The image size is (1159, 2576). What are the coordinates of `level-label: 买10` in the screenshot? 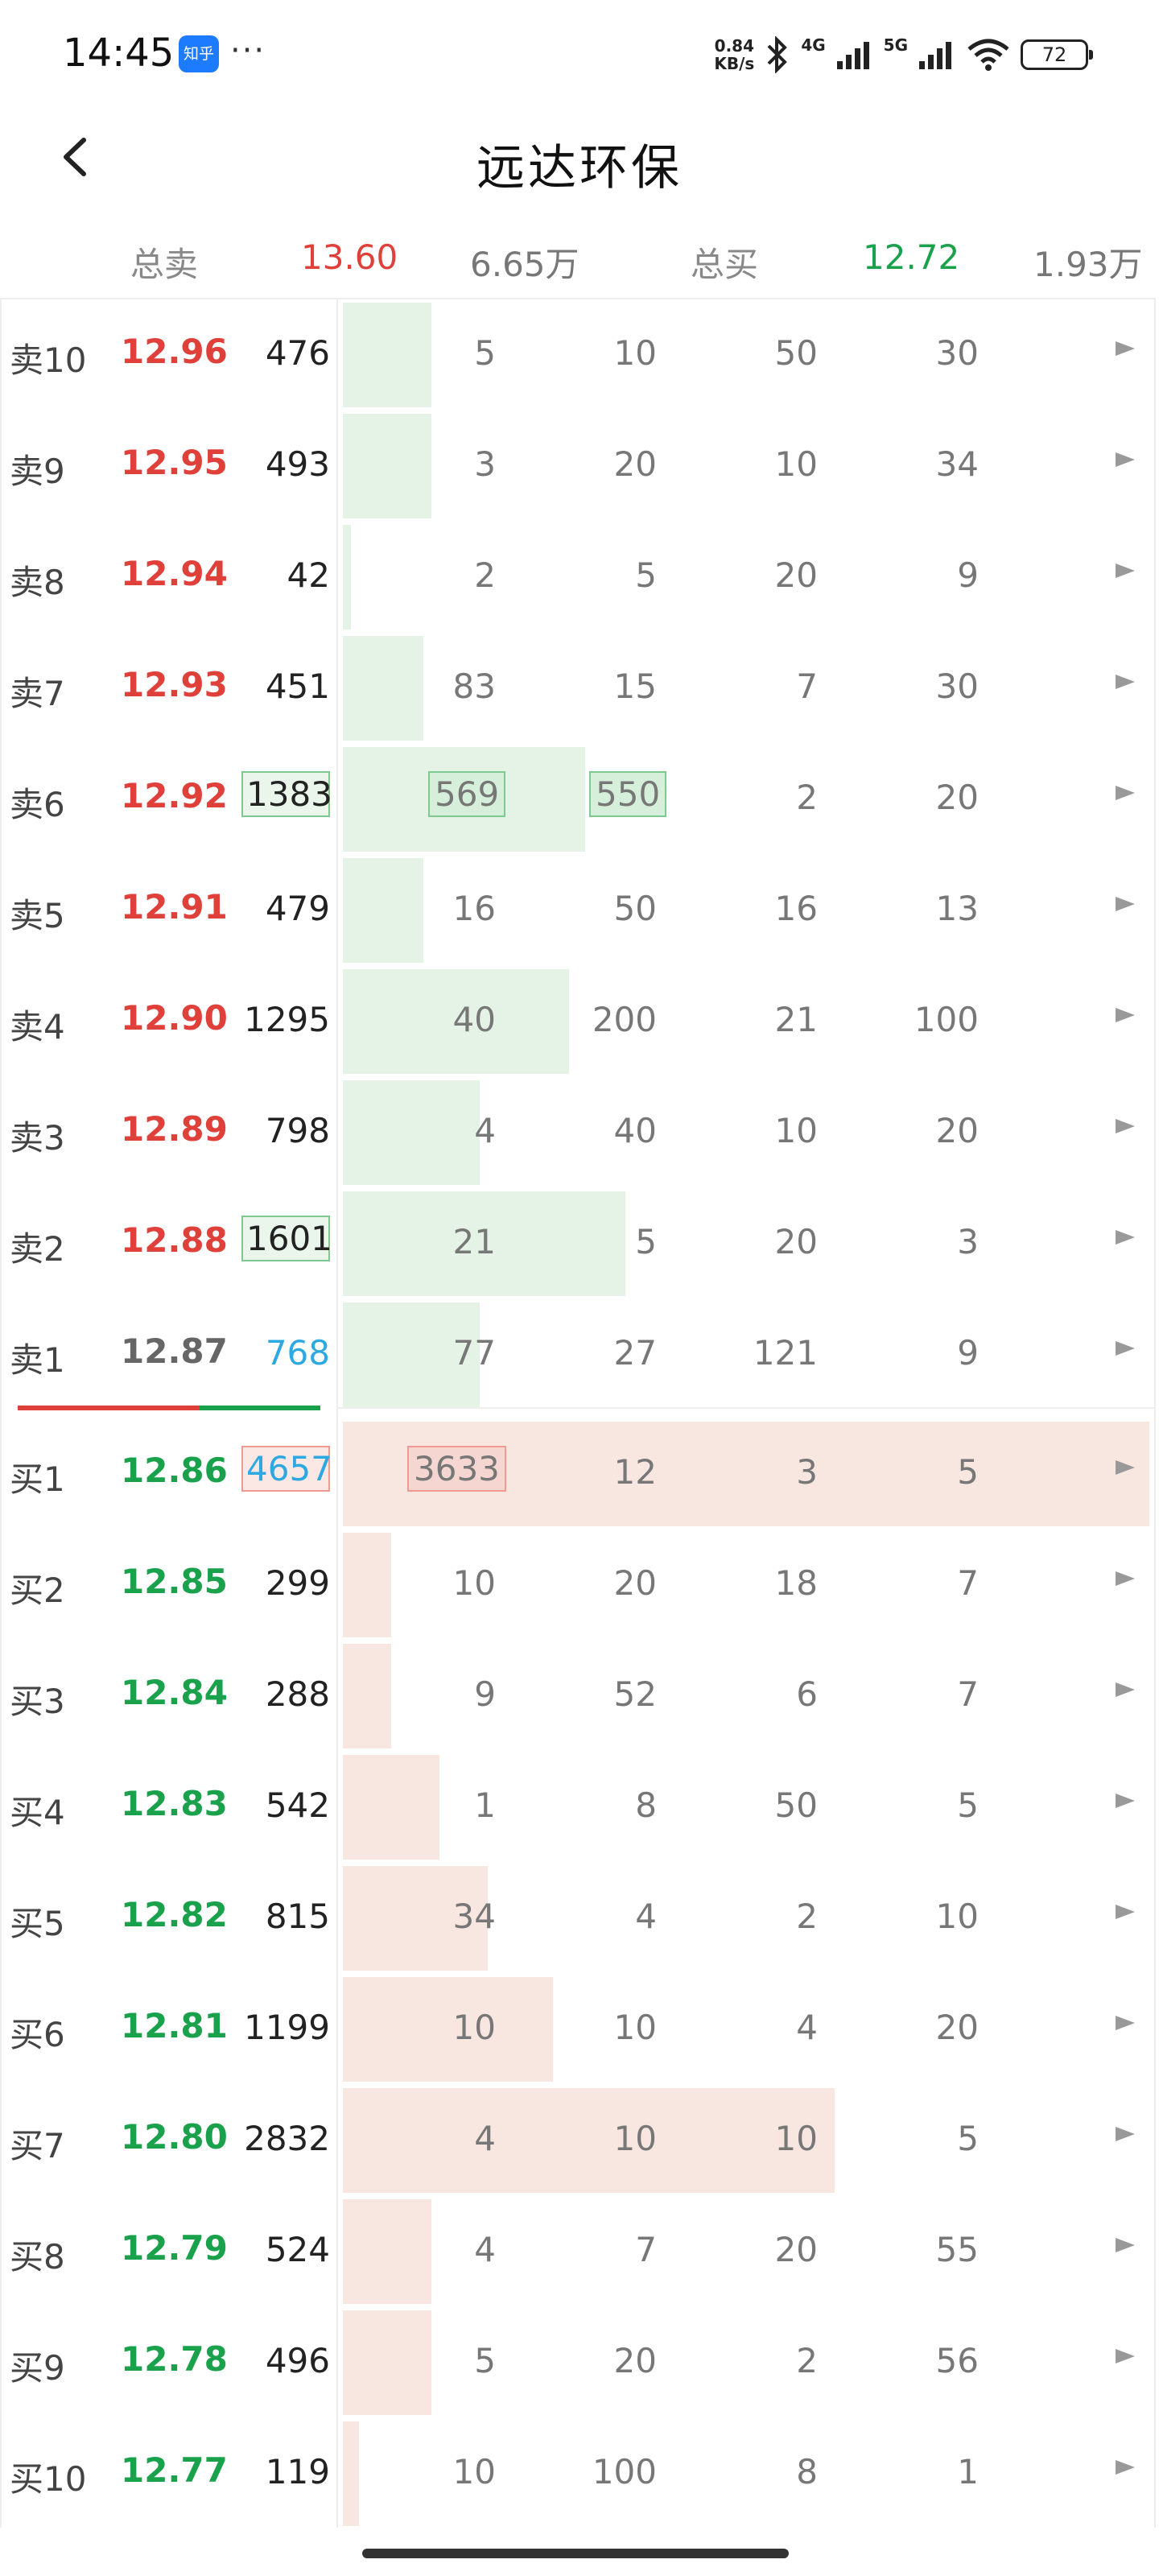 It's located at (48, 2479).